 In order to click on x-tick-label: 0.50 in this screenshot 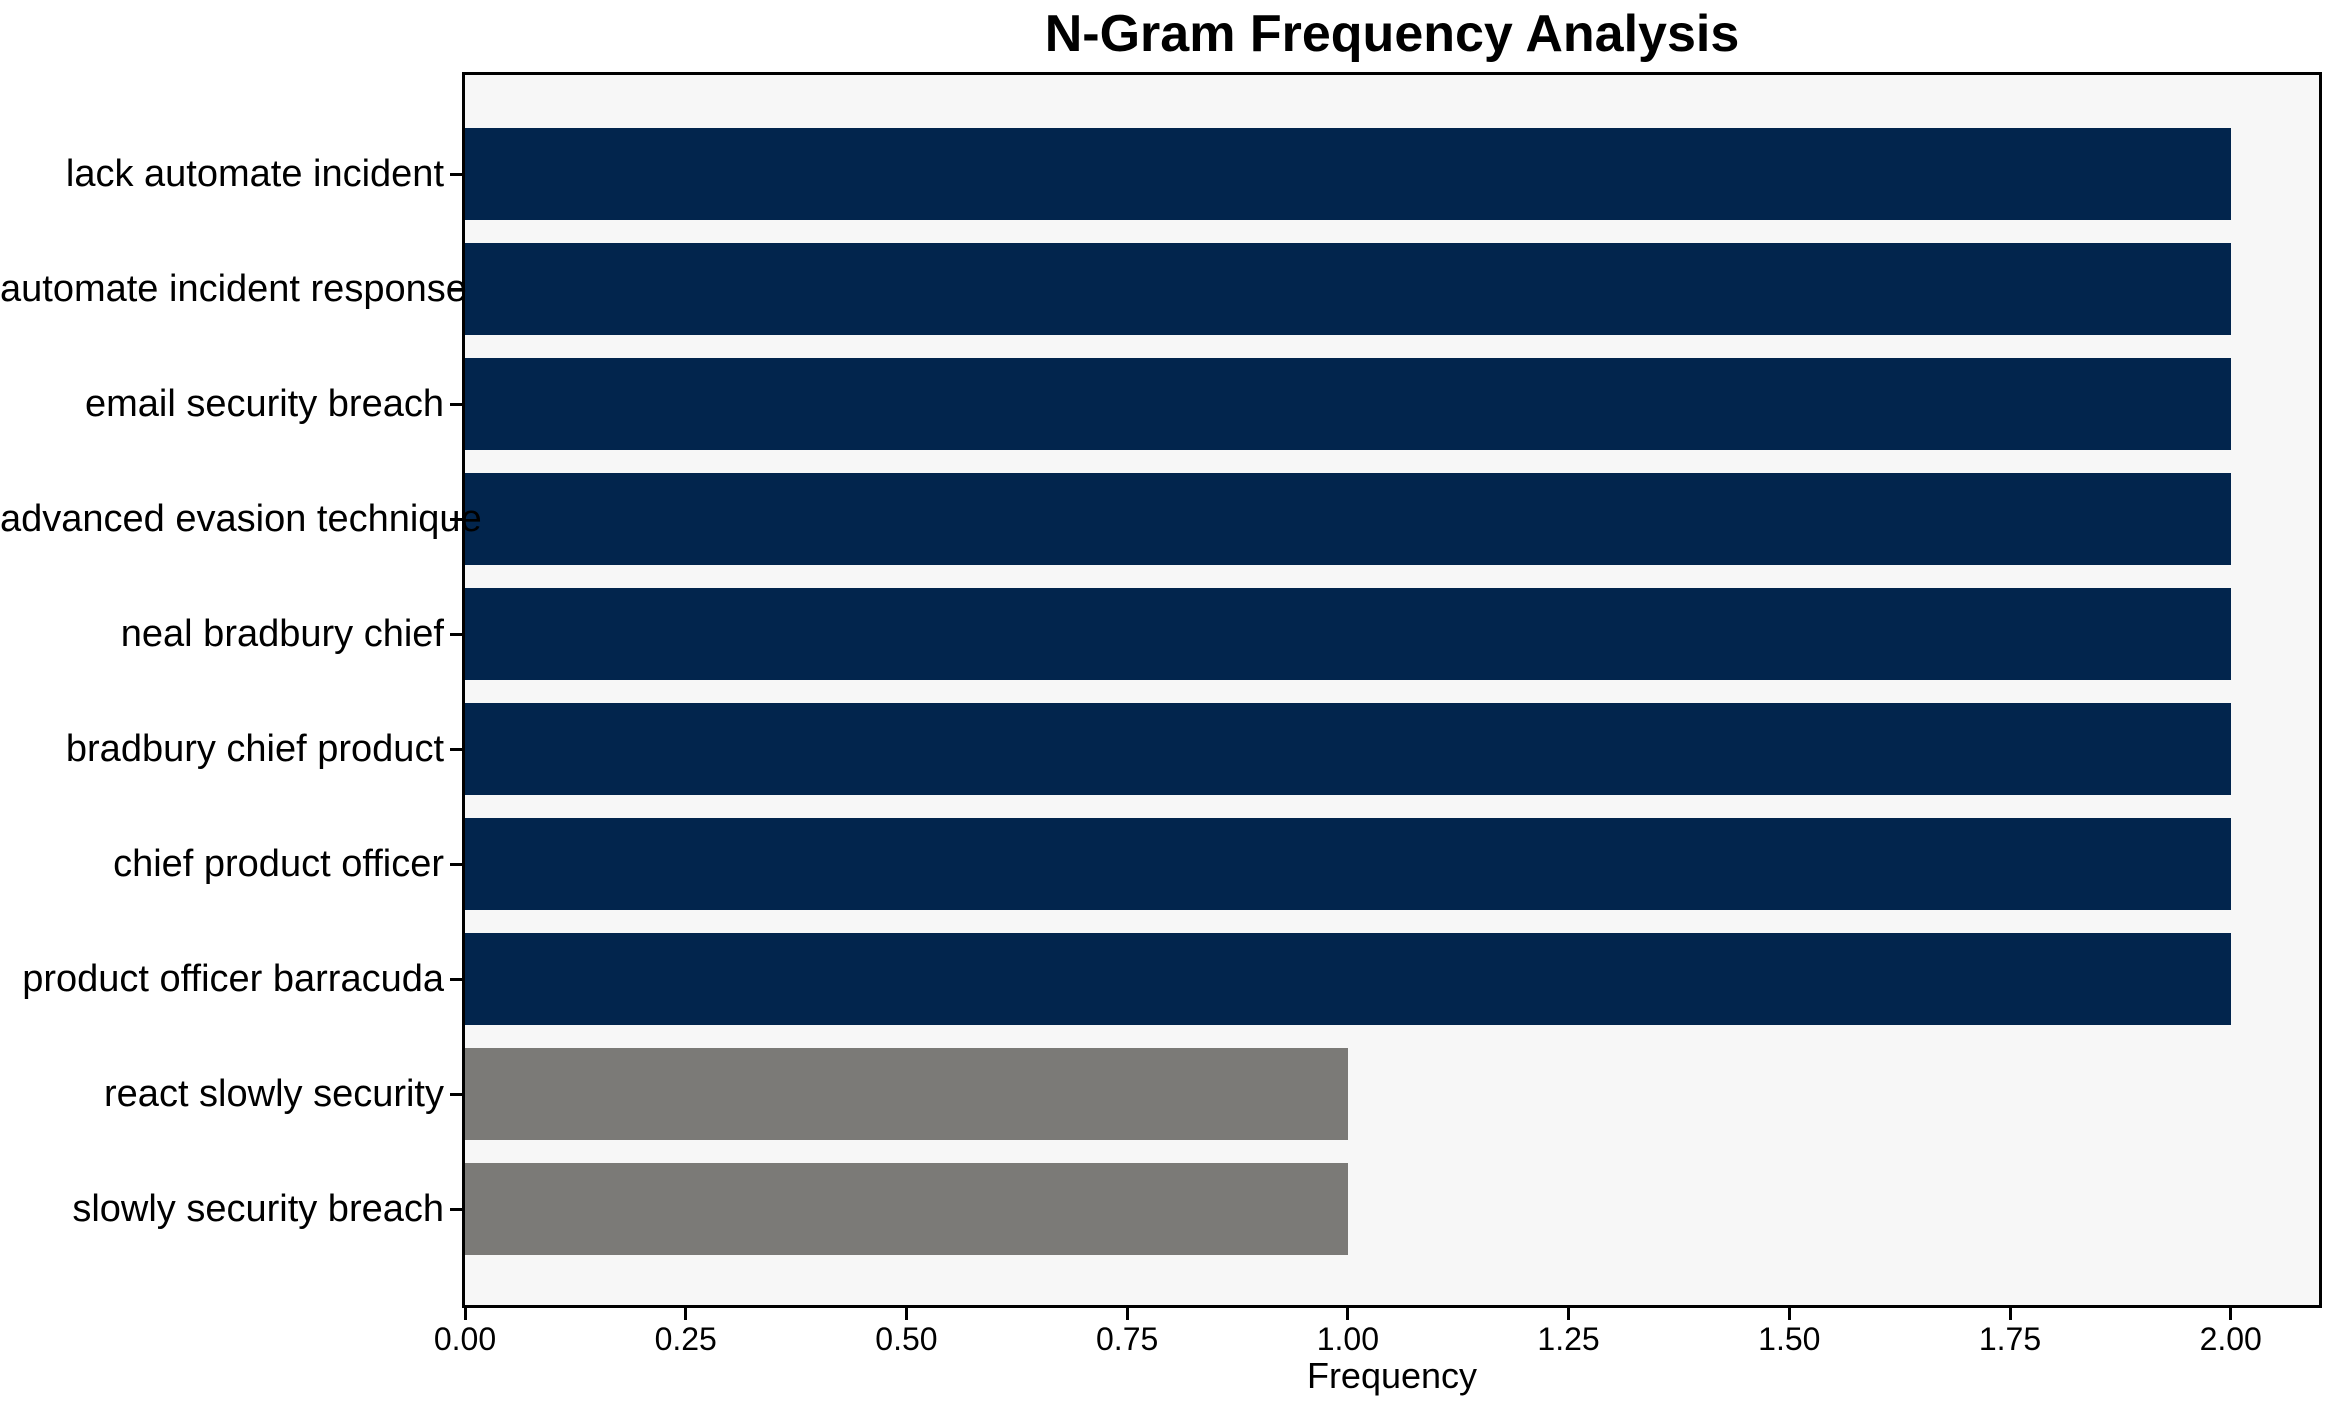, I will do `click(906, 1339)`.